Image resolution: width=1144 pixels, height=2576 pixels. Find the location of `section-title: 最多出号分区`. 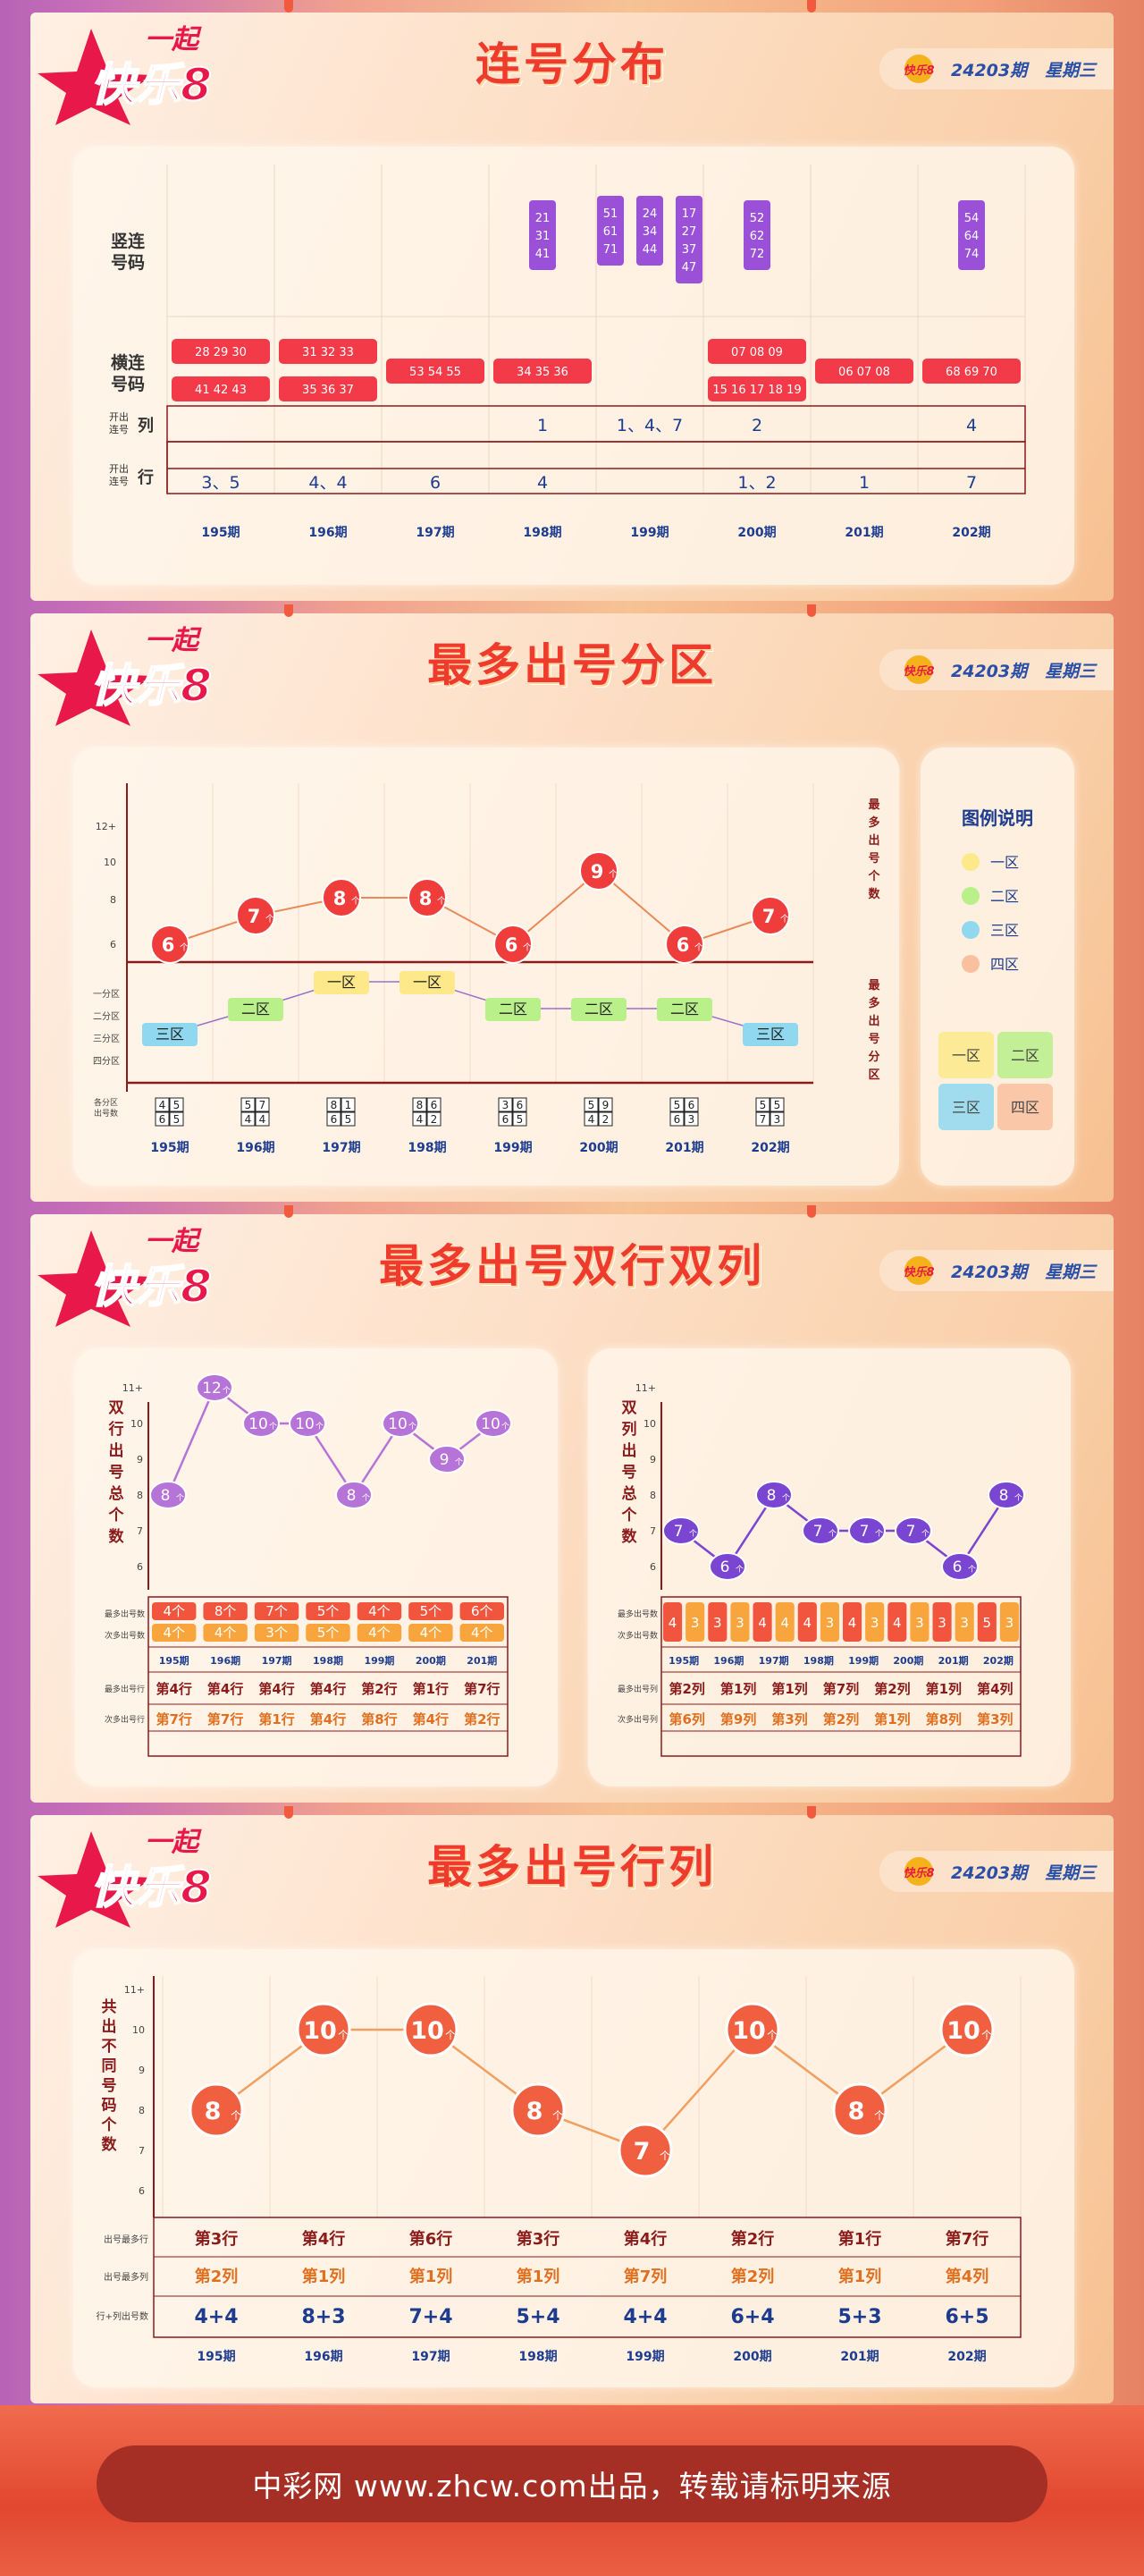

section-title: 最多出号分区 is located at coordinates (572, 665).